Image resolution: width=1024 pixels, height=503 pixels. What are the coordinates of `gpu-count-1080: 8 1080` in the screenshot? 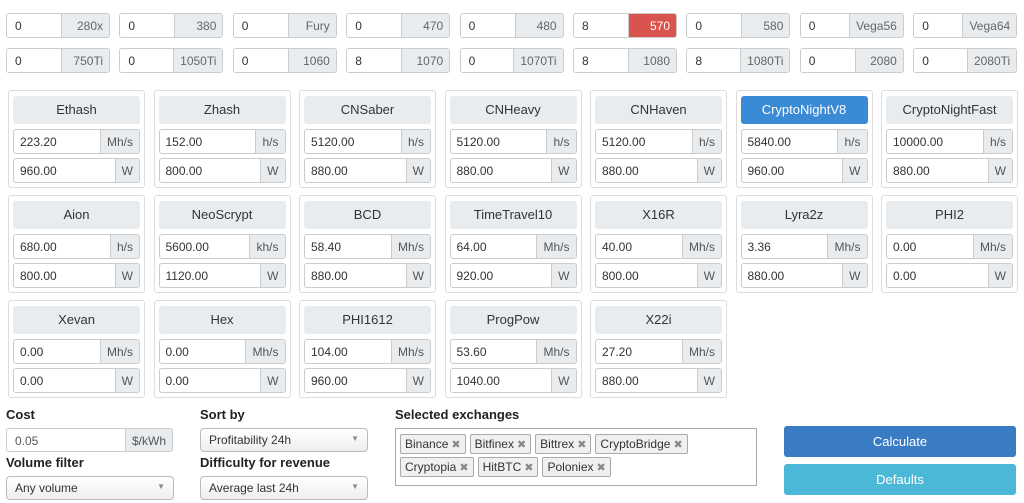 It's located at (625, 60).